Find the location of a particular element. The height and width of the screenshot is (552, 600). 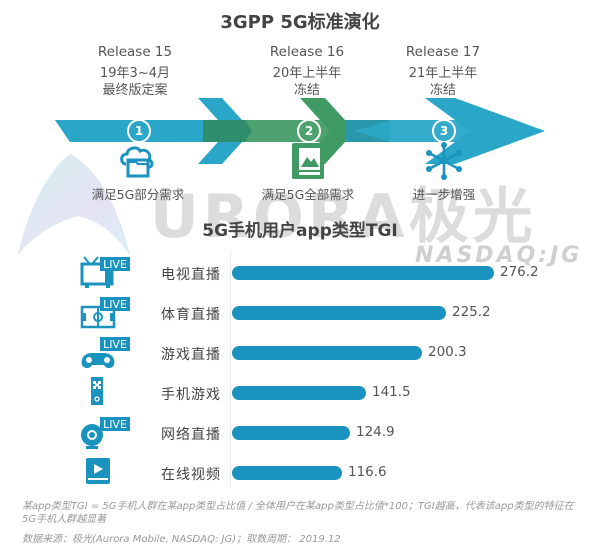

sports-live-icon: LIVE is located at coordinates (105, 313).